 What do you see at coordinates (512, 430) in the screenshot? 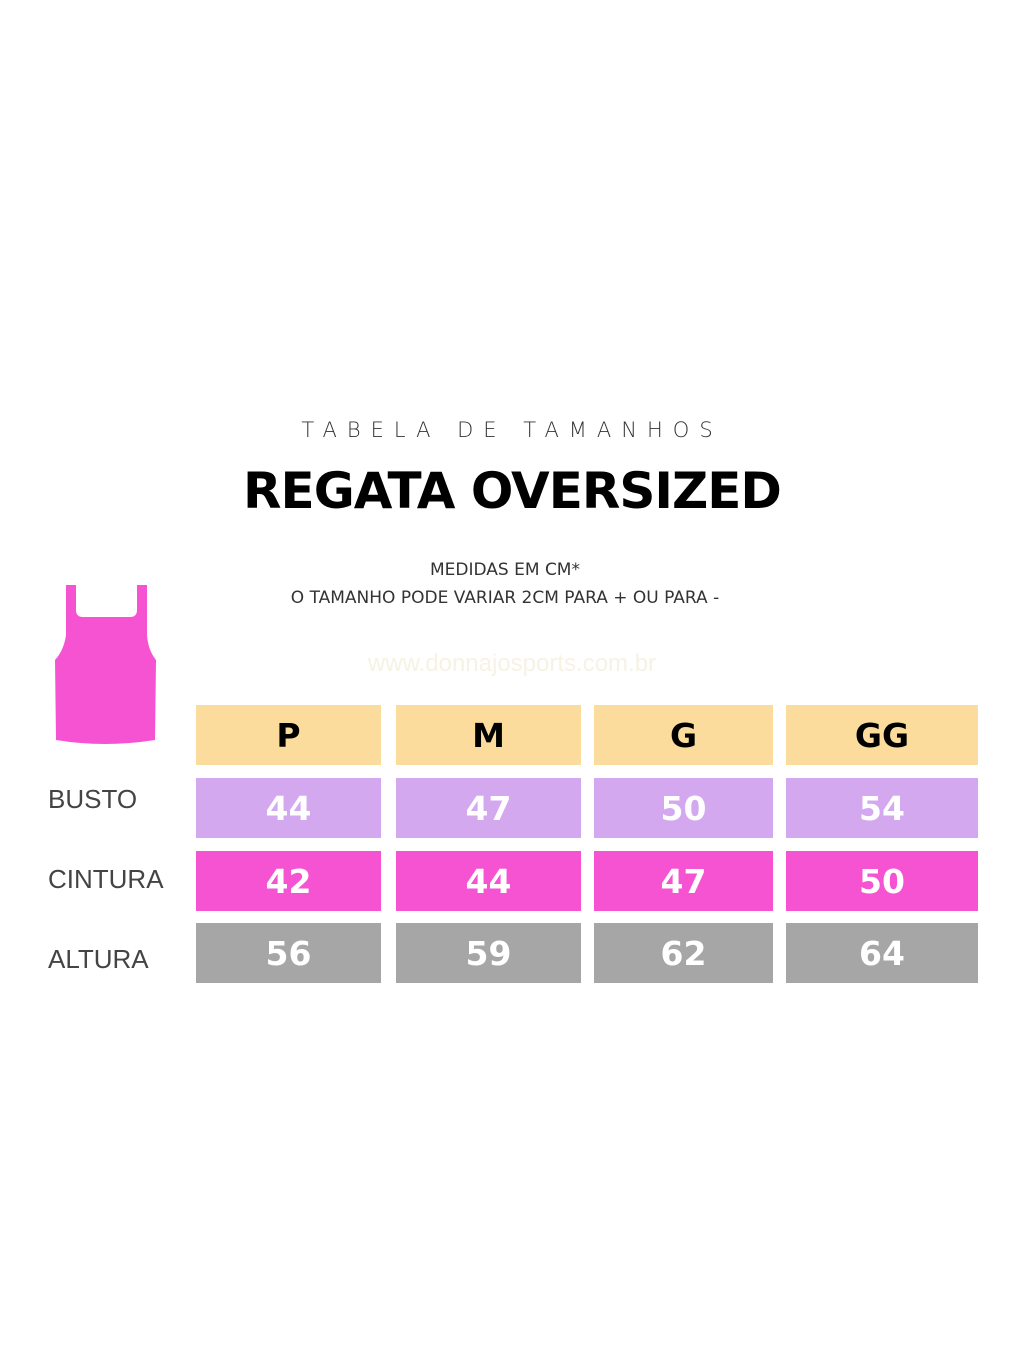
I see `subtitle: TABELA DE TAMANHOS` at bounding box center [512, 430].